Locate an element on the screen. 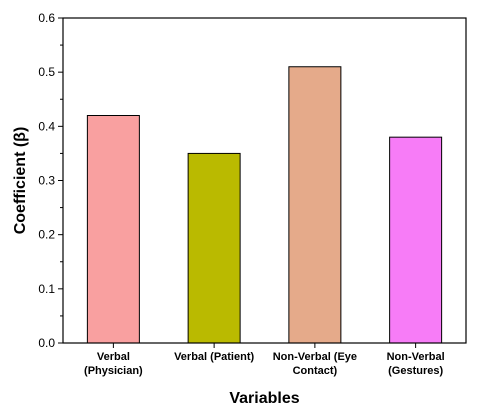  y-ticks-group: 0.0 0.1 0.2 0.3 0.4 0.5 0.6 is located at coordinates (50, 180).